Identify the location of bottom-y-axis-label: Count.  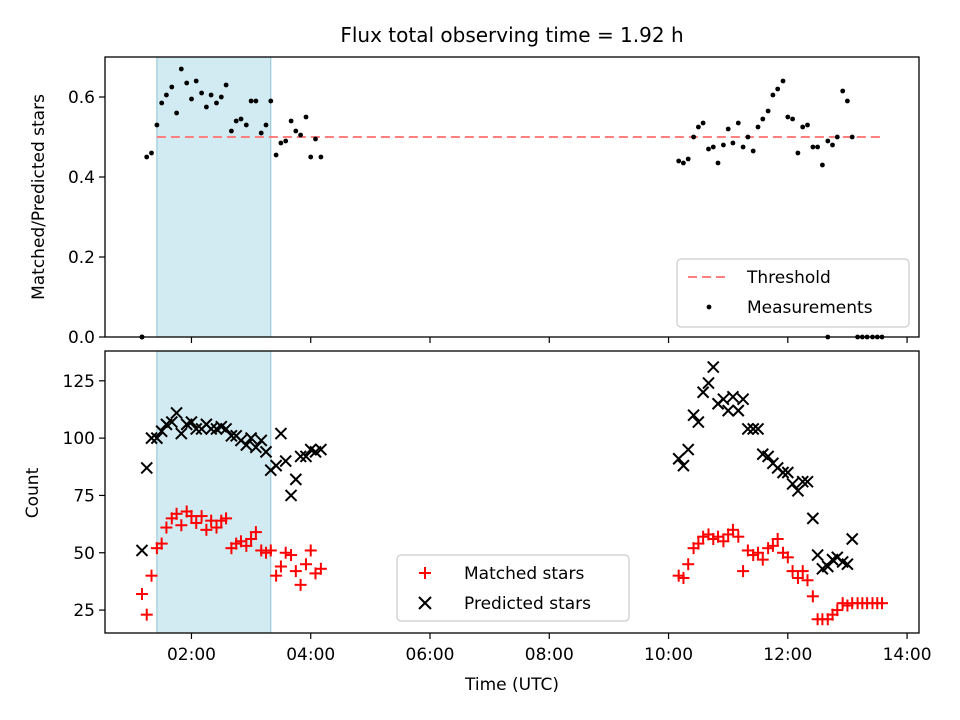
(33, 492).